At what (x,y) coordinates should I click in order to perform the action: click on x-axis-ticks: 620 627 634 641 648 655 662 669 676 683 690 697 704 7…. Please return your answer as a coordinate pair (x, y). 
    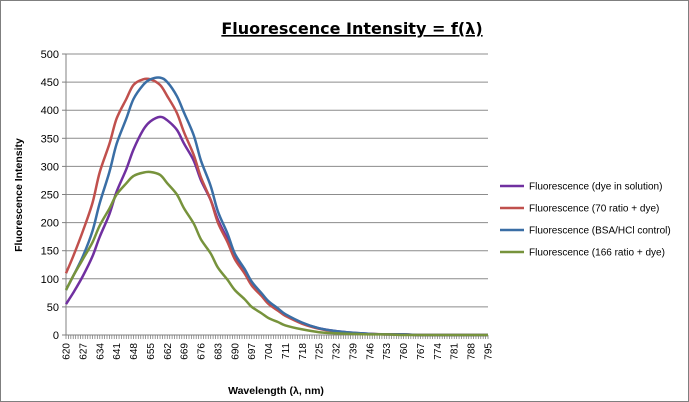
    Looking at the image, I should click on (278, 347).